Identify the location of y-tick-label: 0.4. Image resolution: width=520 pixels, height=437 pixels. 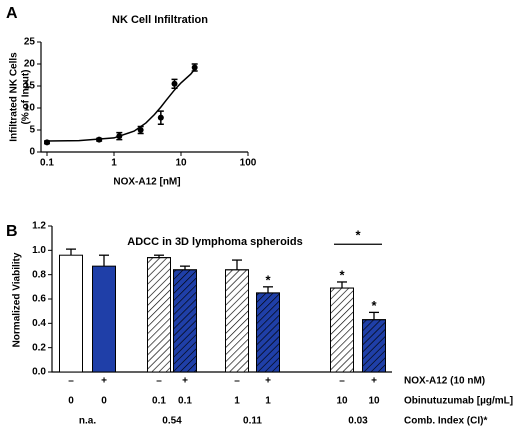
(39, 323).